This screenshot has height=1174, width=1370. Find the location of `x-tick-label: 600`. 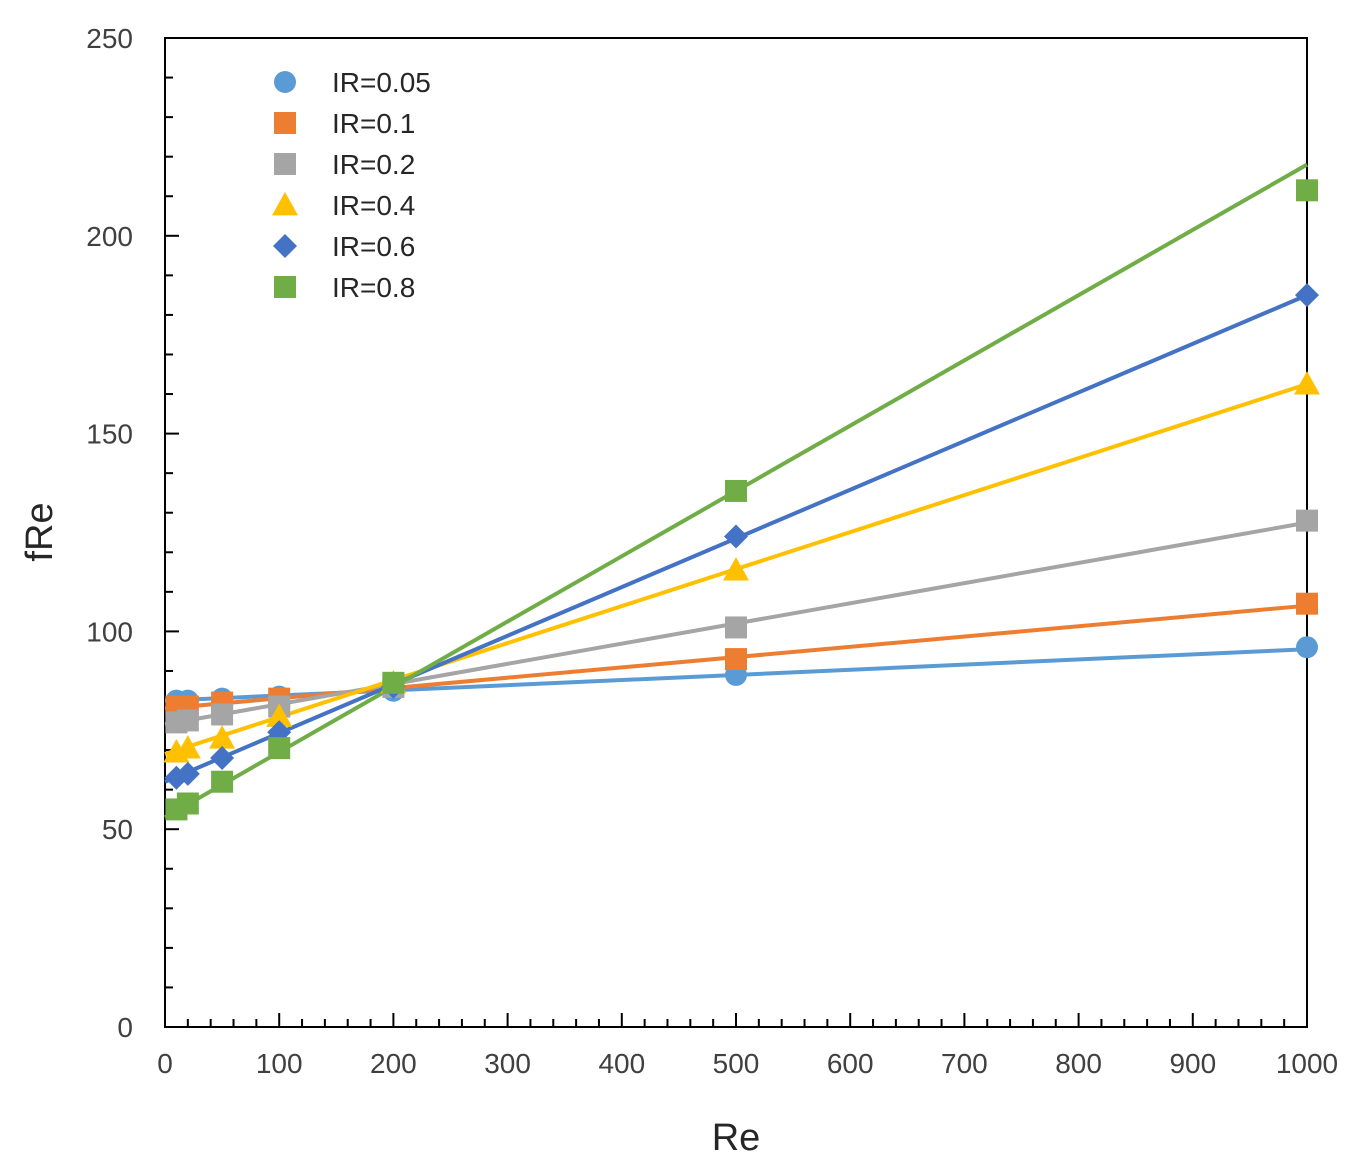

x-tick-label: 600 is located at coordinates (850, 1063).